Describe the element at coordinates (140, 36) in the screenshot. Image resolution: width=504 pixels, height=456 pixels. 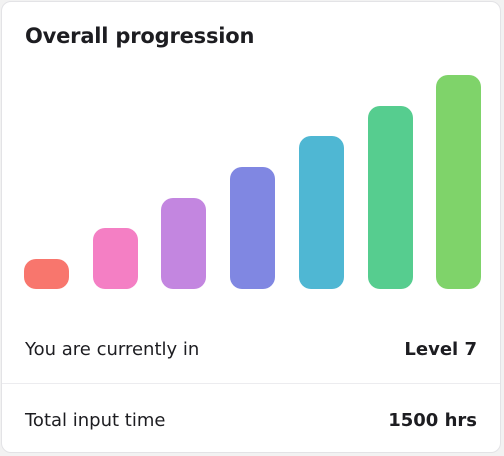
I see `card-title: Overall progression` at that location.